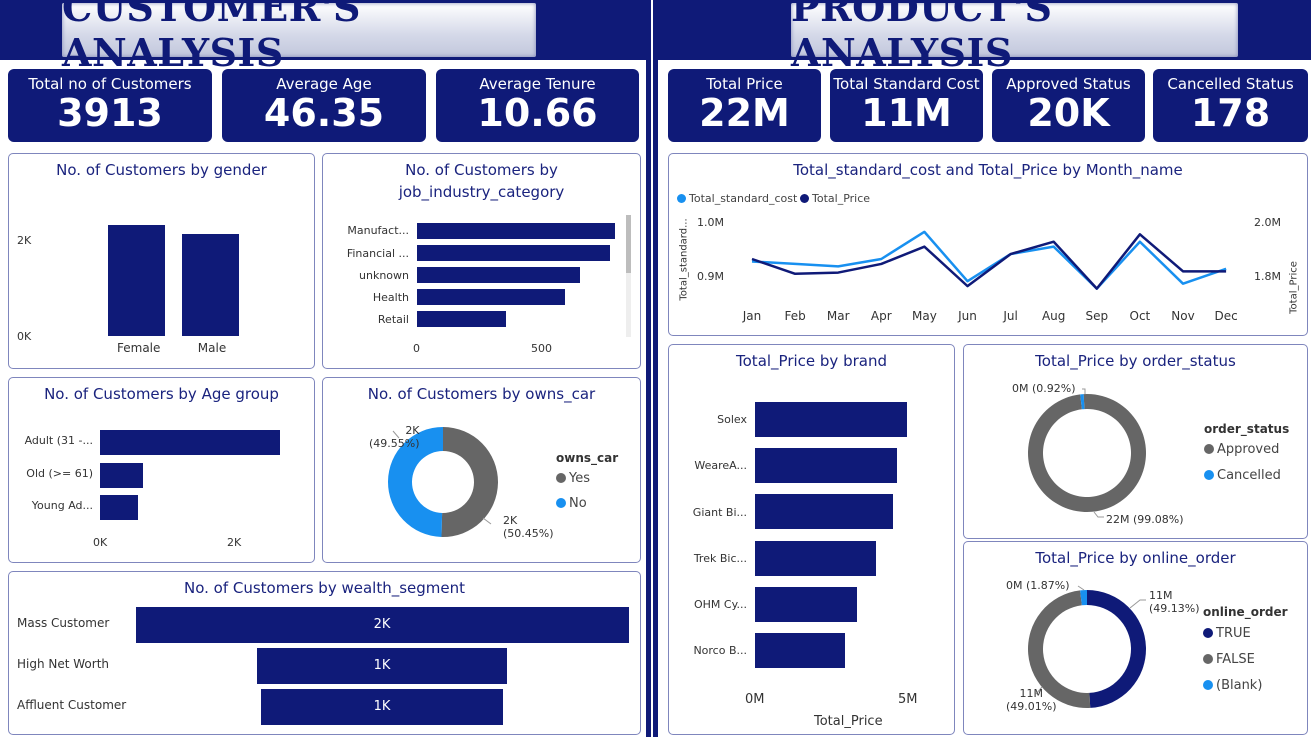 Image resolution: width=1311 pixels, height=737 pixels. What do you see at coordinates (967, 316) in the screenshot?
I see `x-tick-label: Jun` at bounding box center [967, 316].